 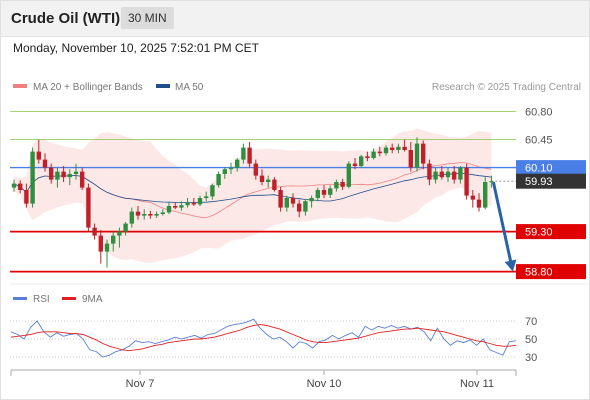 What do you see at coordinates (531, 340) in the screenshot?
I see `rsi-tick-label: 50` at bounding box center [531, 340].